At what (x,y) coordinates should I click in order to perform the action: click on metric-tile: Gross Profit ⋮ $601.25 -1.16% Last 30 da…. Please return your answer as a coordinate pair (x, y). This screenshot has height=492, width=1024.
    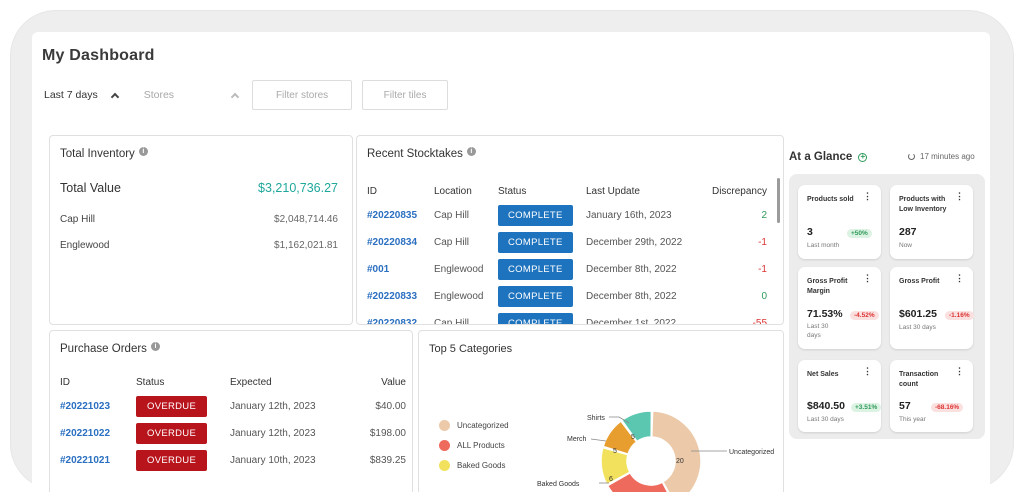
    Looking at the image, I should click on (932, 308).